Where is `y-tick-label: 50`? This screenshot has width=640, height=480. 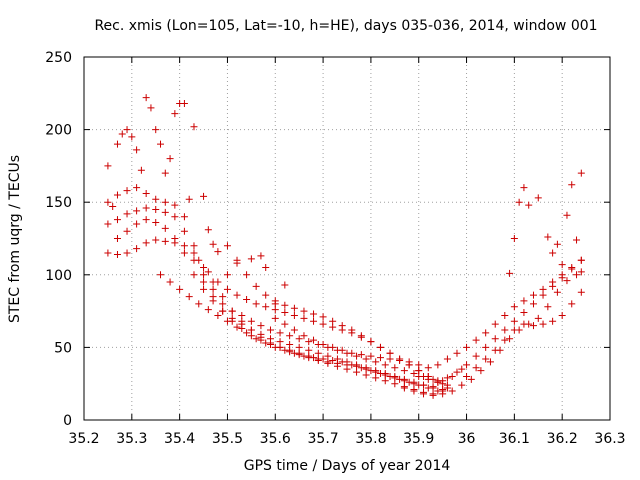 y-tick-label: 50 is located at coordinates (63, 348).